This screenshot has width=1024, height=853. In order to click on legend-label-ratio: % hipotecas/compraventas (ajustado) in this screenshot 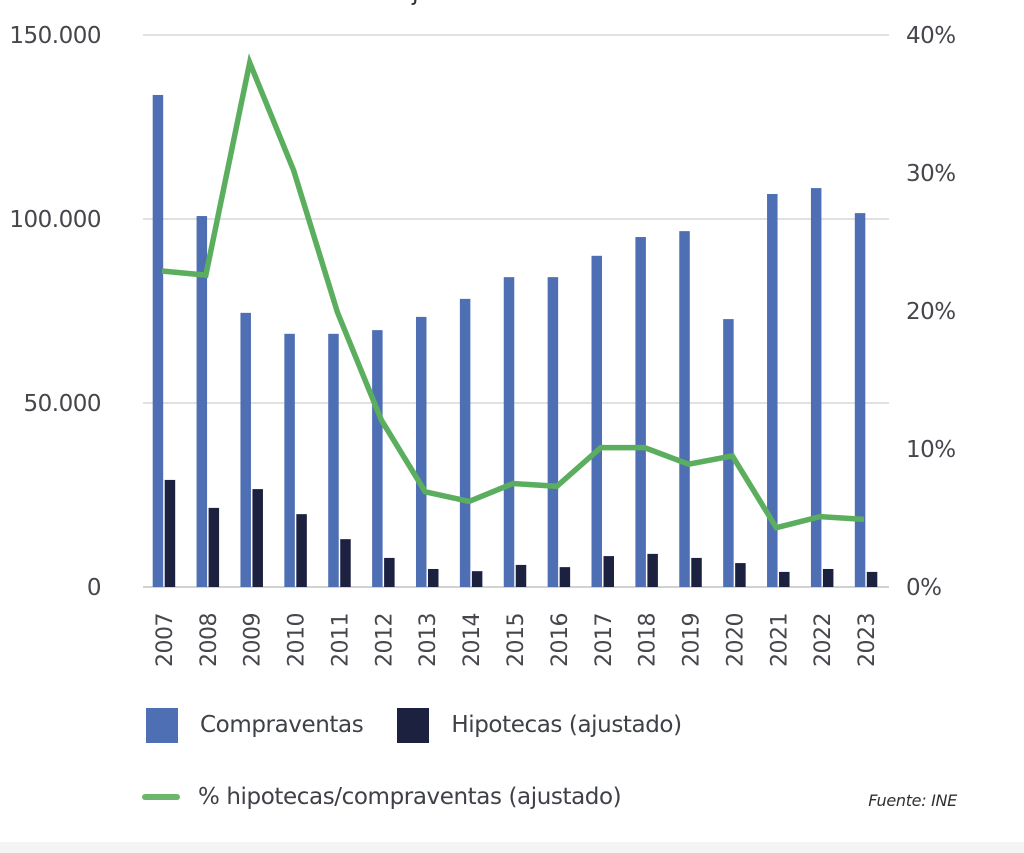, I will do `click(410, 797)`.